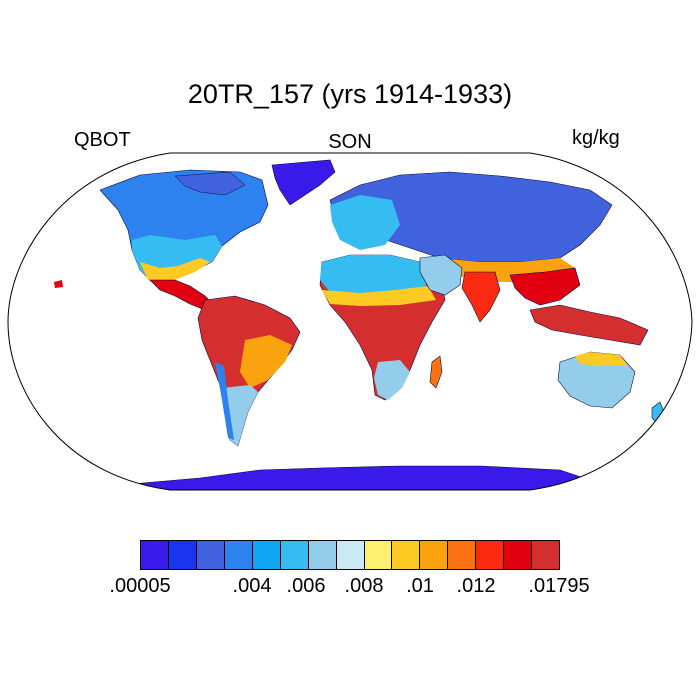 The image size is (700, 700). I want to click on andes-cold-strip, so click(224, 401).